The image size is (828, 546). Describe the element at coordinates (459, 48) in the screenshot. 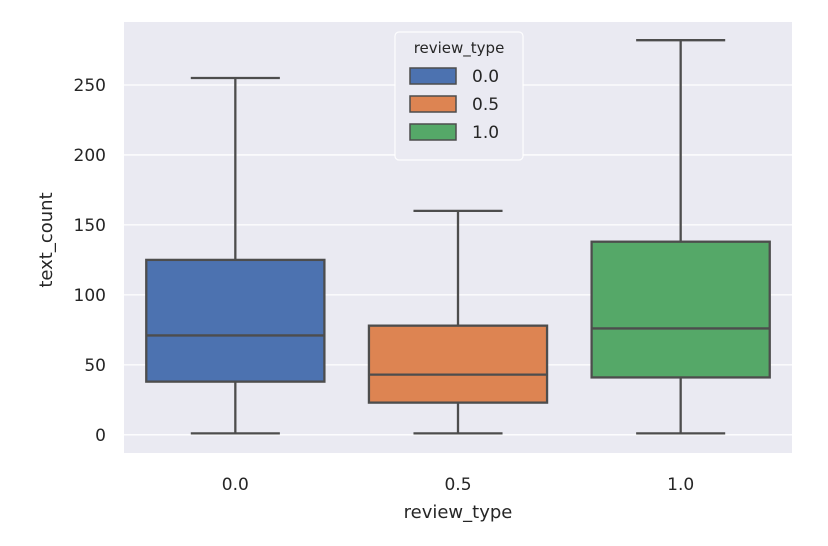

I see `legend-title: review_type` at that location.